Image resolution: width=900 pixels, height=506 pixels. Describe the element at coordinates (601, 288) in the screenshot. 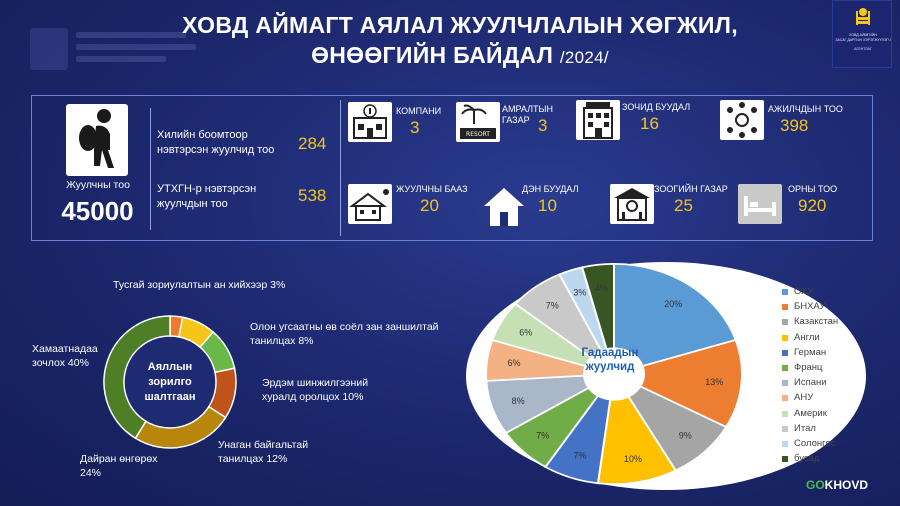

I see `pie-data-label: 4%` at that location.